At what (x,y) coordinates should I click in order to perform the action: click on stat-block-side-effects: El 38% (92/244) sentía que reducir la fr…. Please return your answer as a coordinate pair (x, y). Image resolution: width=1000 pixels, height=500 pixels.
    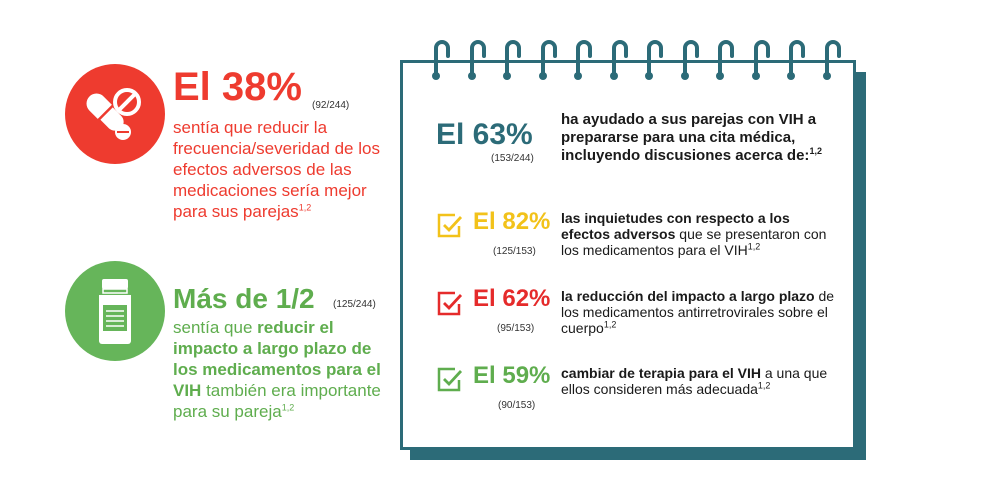
    Looking at the image, I should click on (230, 150).